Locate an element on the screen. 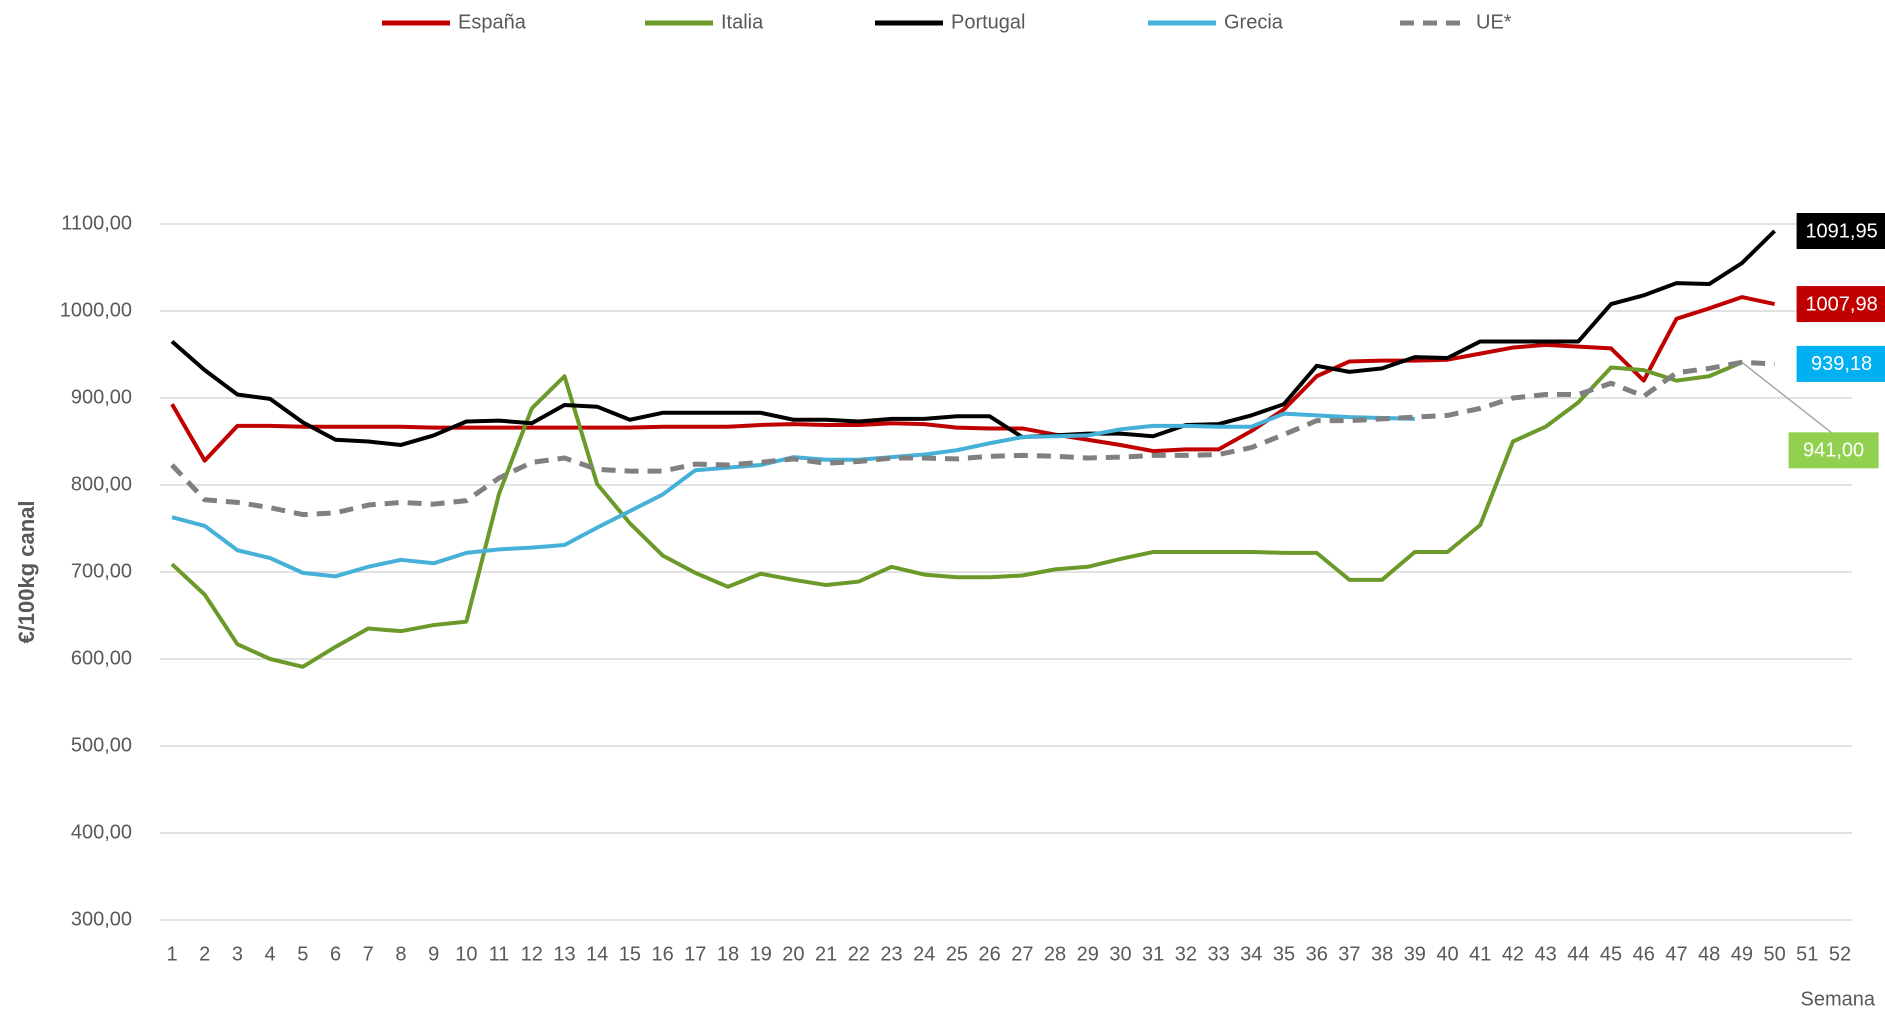 The width and height of the screenshot is (1885, 1013). y-tick-label: 300,00 is located at coordinates (101, 919).